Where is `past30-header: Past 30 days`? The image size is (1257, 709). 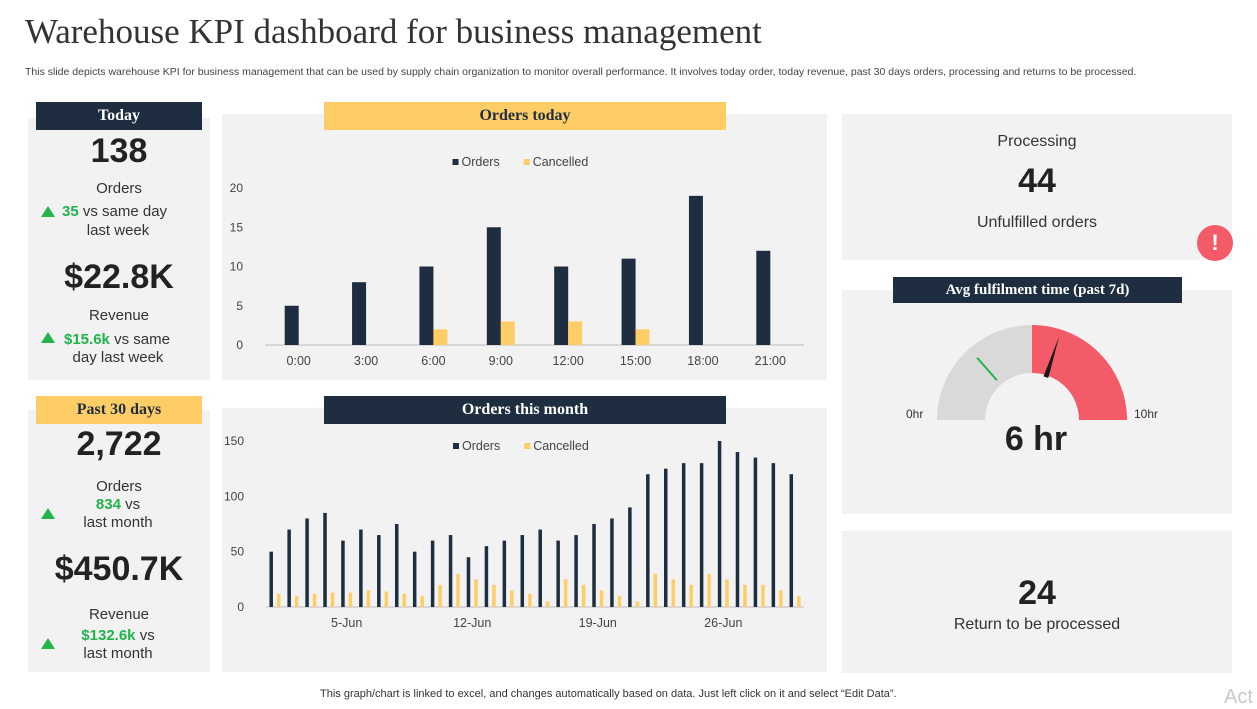 past30-header: Past 30 days is located at coordinates (119, 410).